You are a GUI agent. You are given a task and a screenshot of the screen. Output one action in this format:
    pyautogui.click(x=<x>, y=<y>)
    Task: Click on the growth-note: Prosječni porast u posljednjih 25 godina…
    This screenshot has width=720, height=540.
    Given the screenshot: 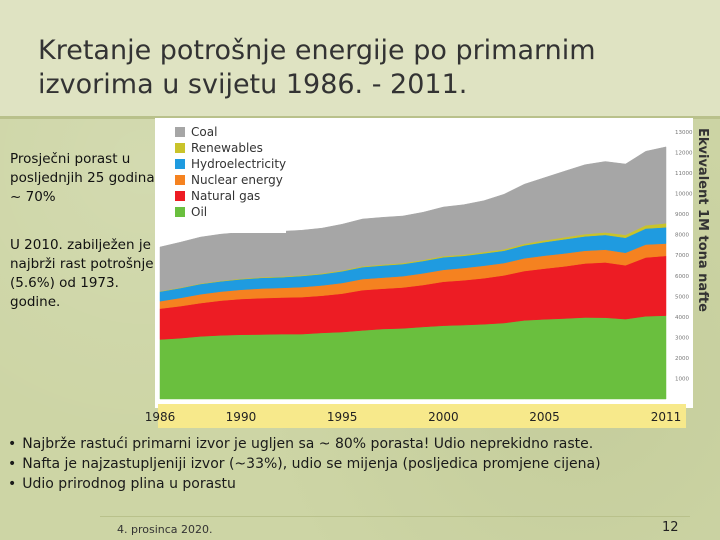 What is the action you would take?
    pyautogui.click(x=82, y=178)
    